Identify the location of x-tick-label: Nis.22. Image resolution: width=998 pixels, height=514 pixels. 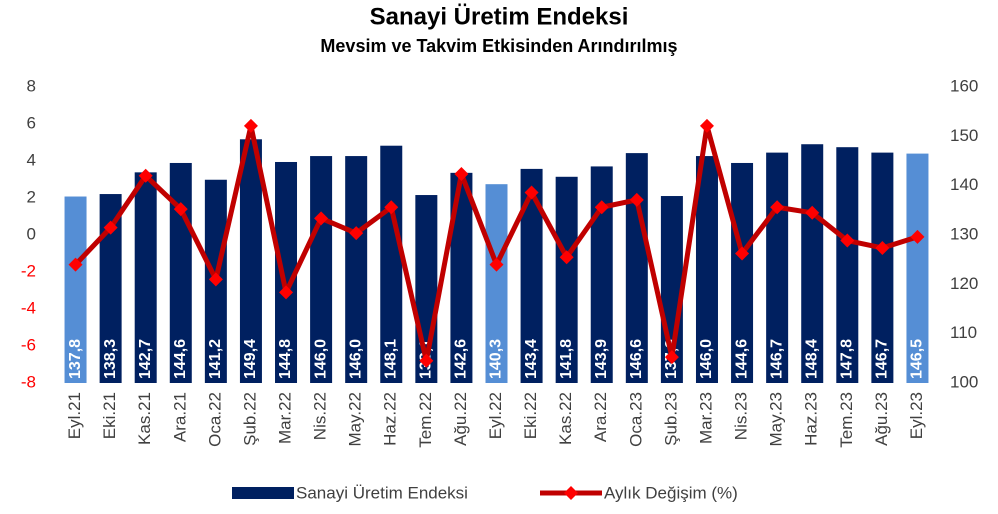
(320, 416).